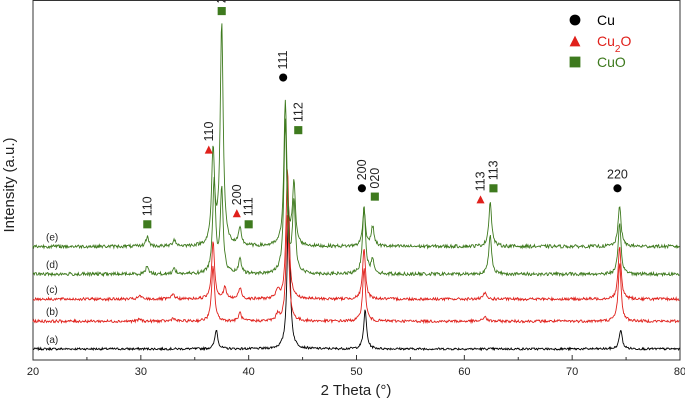 The height and width of the screenshot is (404, 685). I want to click on y-axis-title: Intensity (a.u.), so click(9, 184).